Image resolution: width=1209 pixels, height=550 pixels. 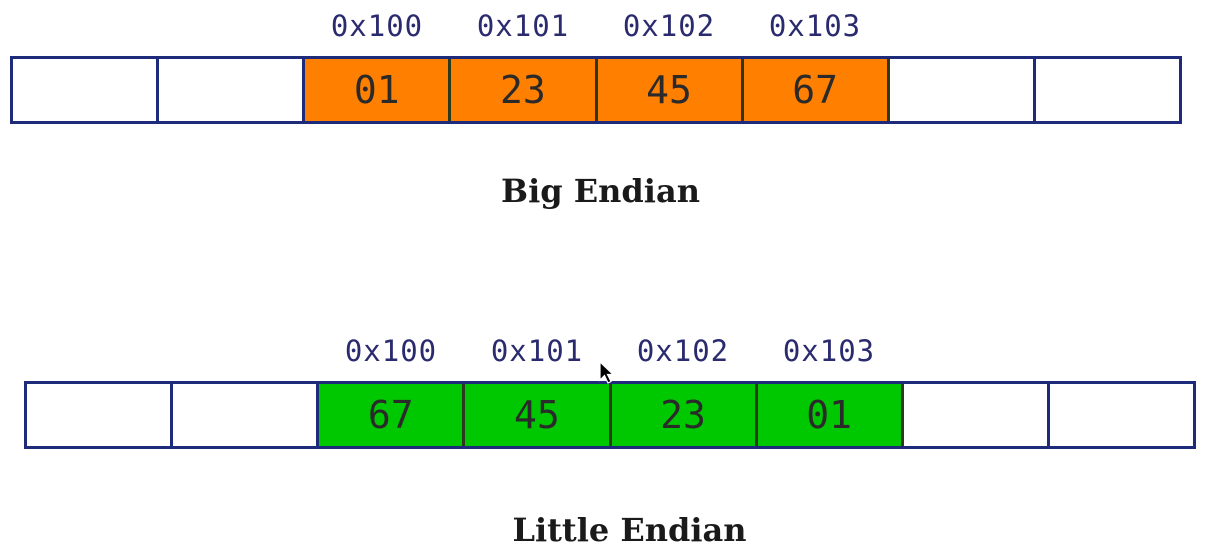 I want to click on memory-strip: 67 45 23 01, so click(x=610, y=415).